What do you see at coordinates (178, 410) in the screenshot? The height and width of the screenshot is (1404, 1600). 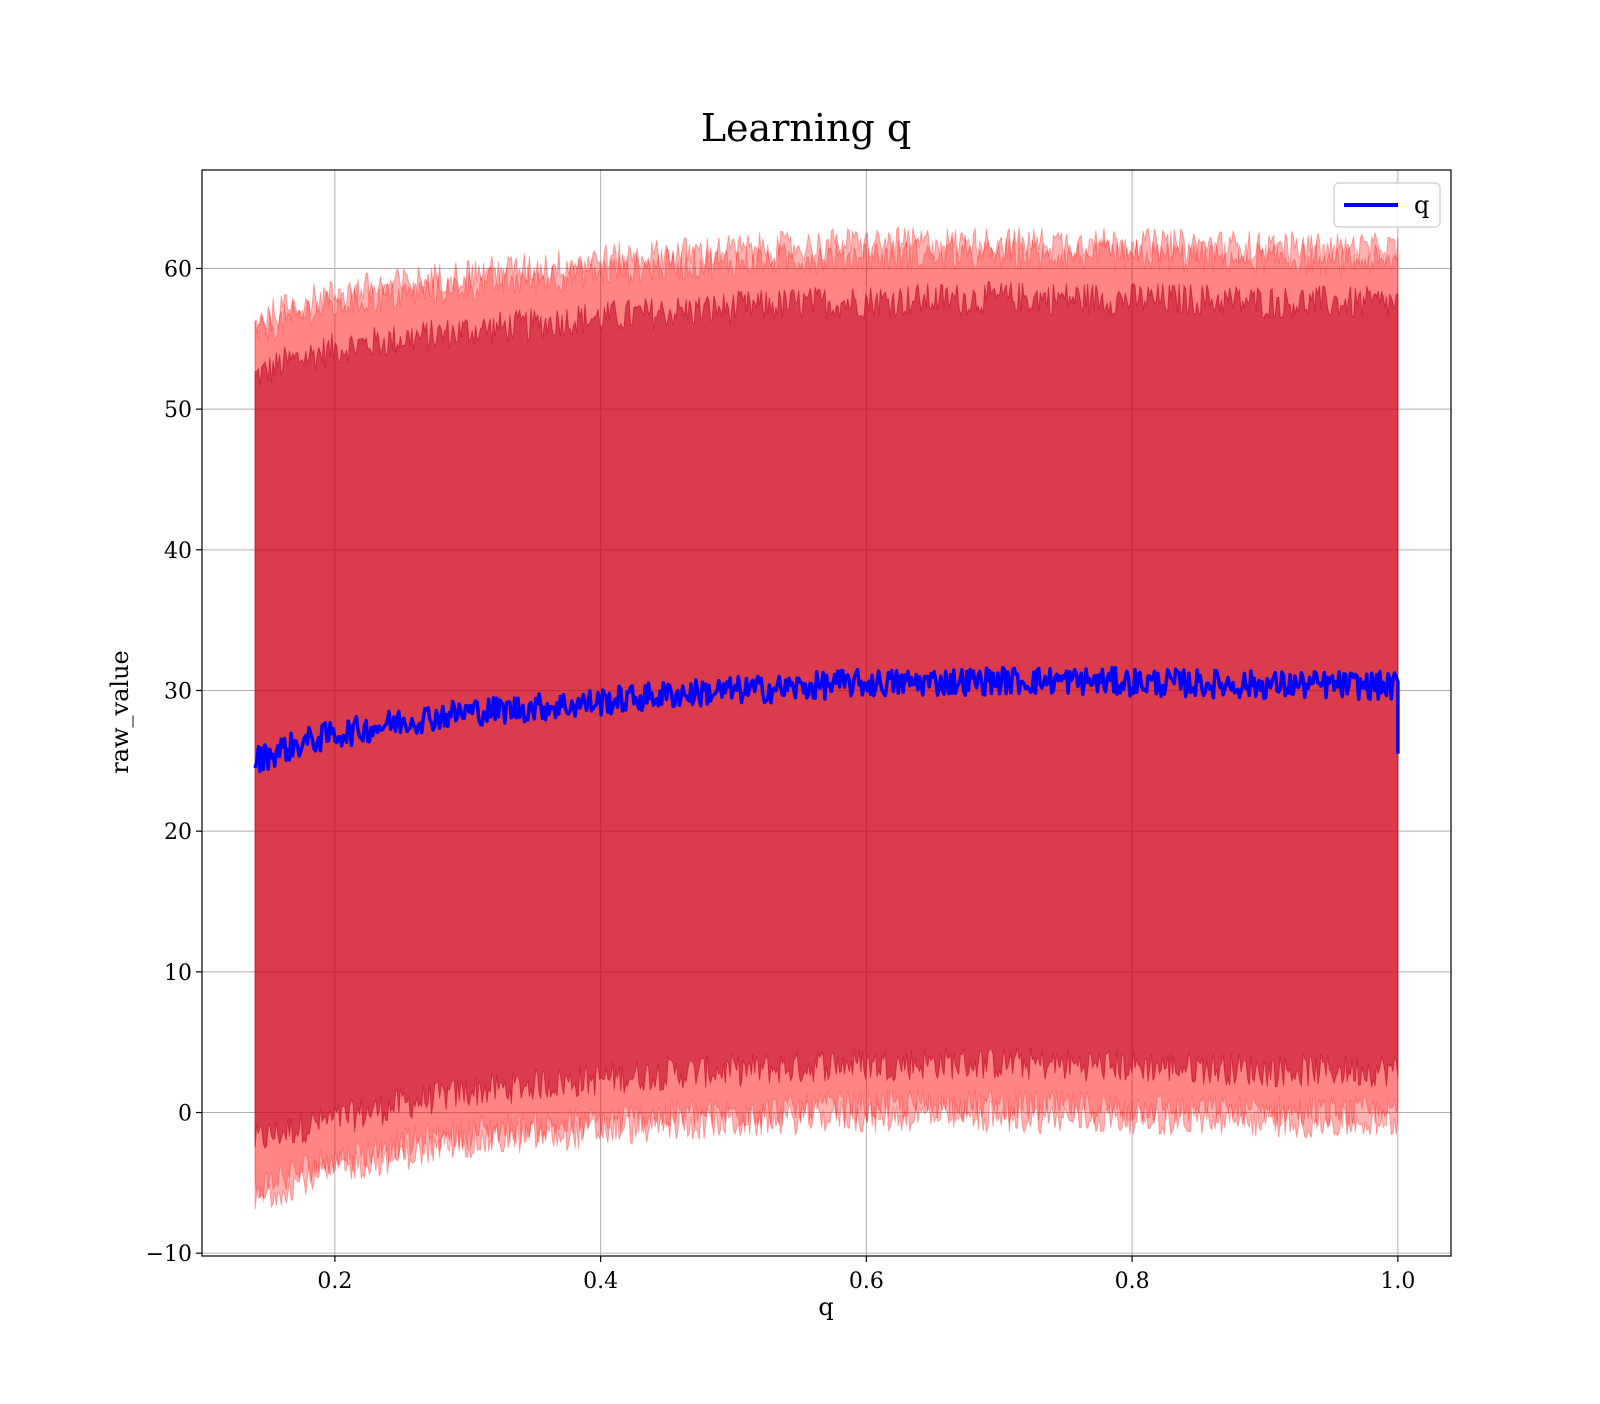 I see `y-tick-label: 50` at bounding box center [178, 410].